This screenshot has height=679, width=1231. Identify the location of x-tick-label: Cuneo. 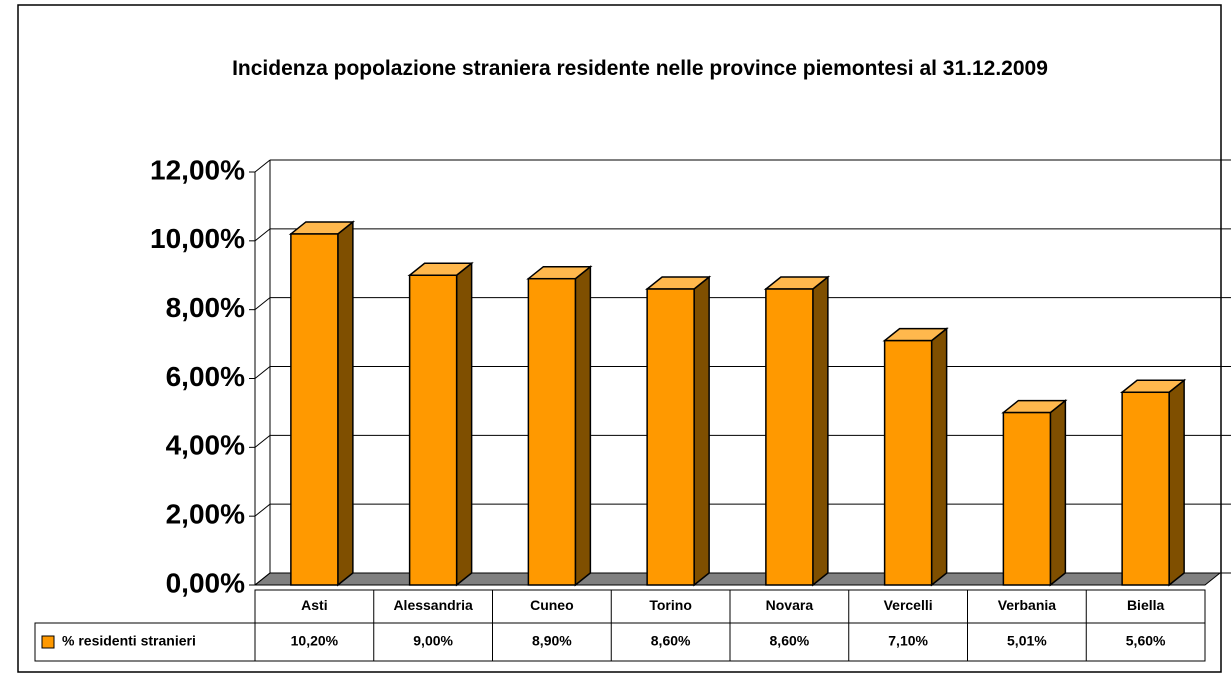
(552, 605).